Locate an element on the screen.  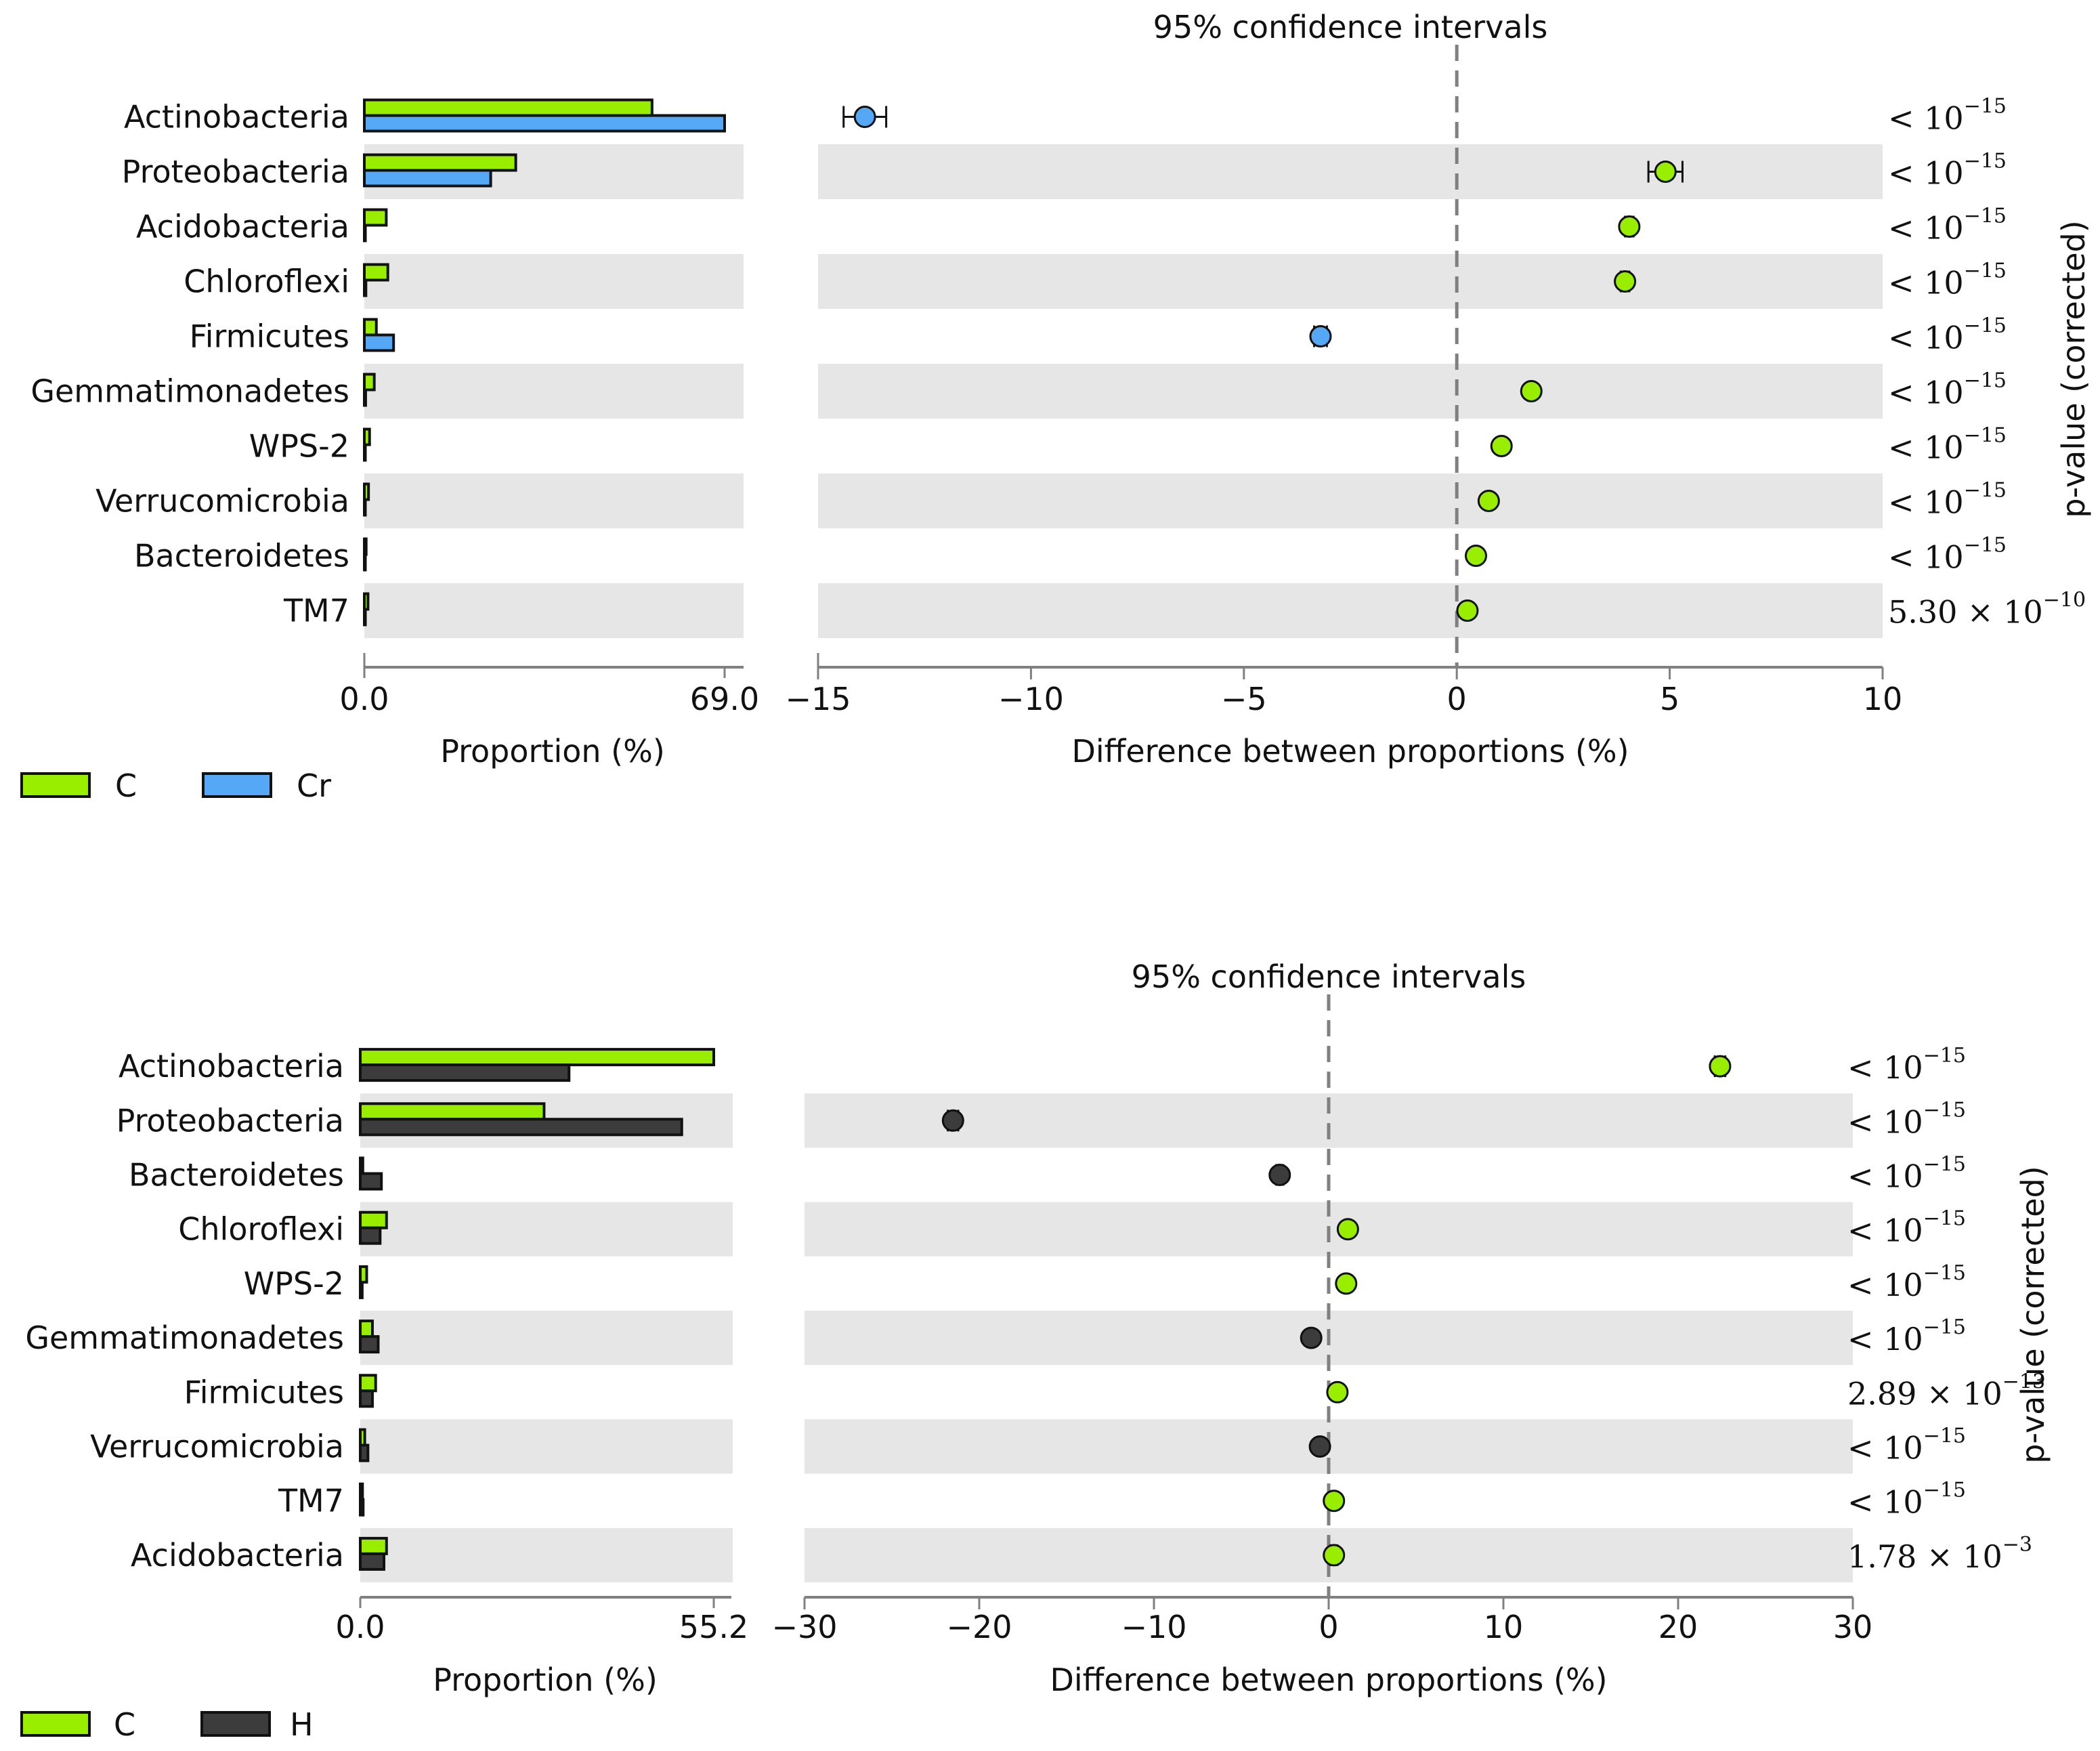
difference-axis-label: Difference between proportions (%) is located at coordinates (1350, 751).